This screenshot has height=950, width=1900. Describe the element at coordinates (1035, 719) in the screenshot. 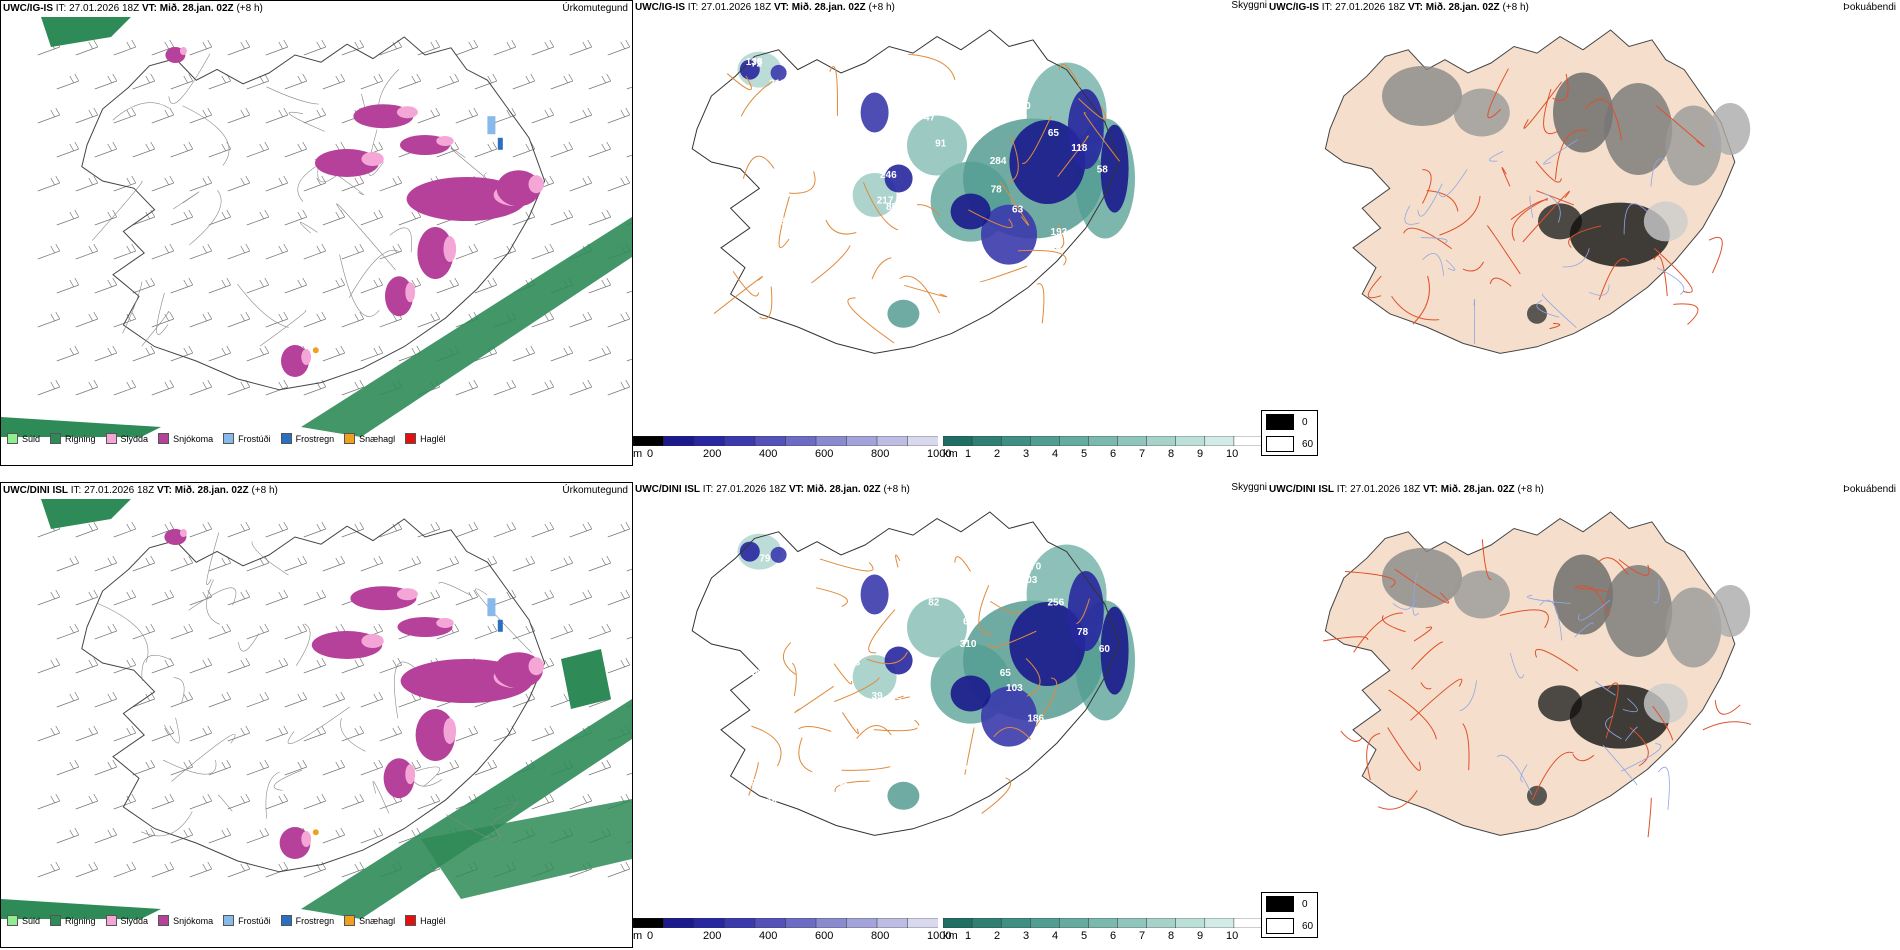

I see `cloud-base-value: 186` at that location.